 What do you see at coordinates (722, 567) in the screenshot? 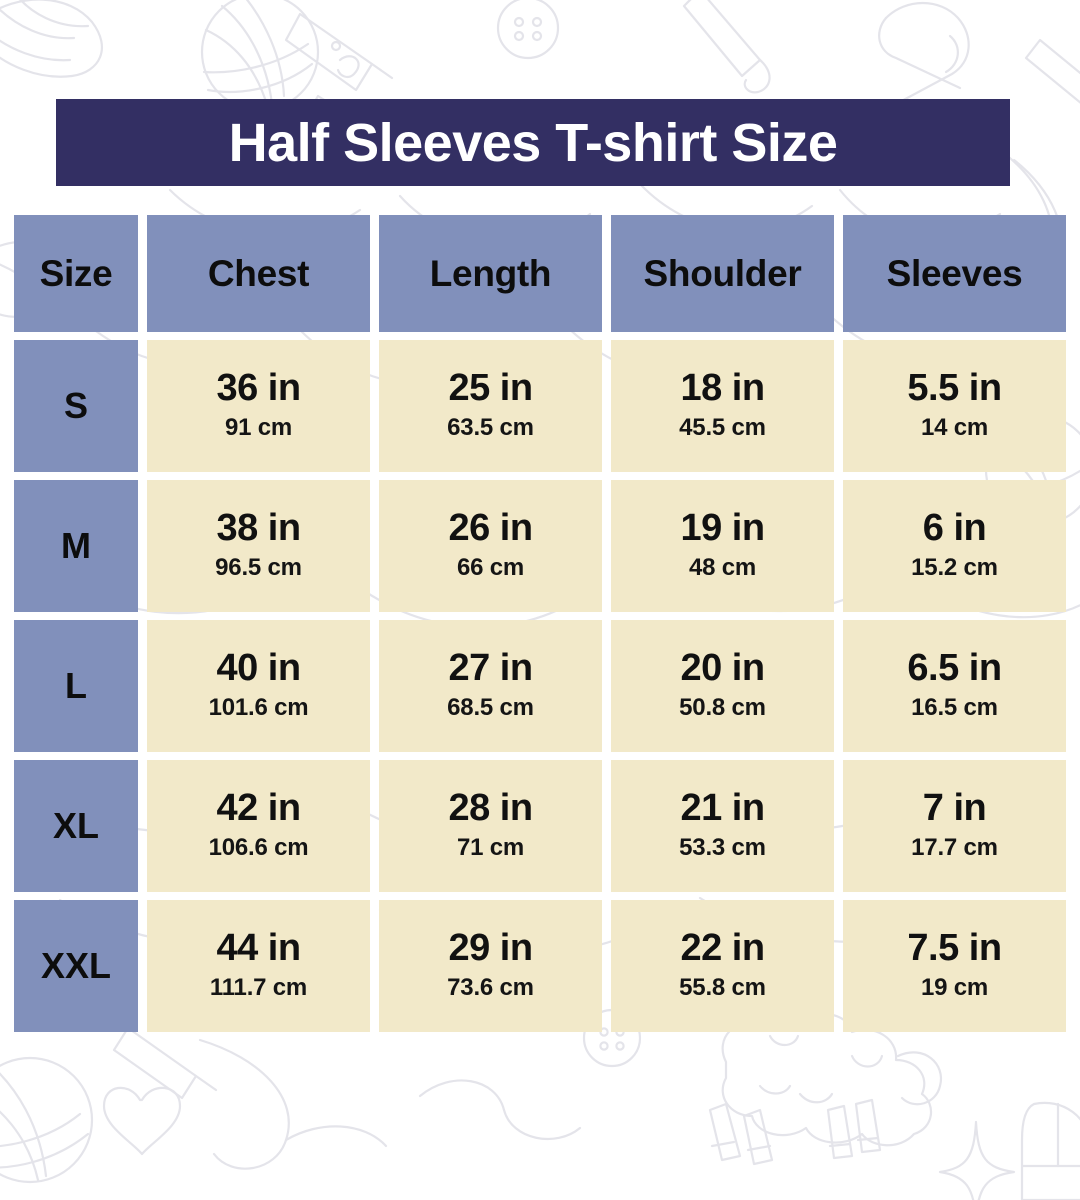
I see `value-centimetres: 48 cm` at bounding box center [722, 567].